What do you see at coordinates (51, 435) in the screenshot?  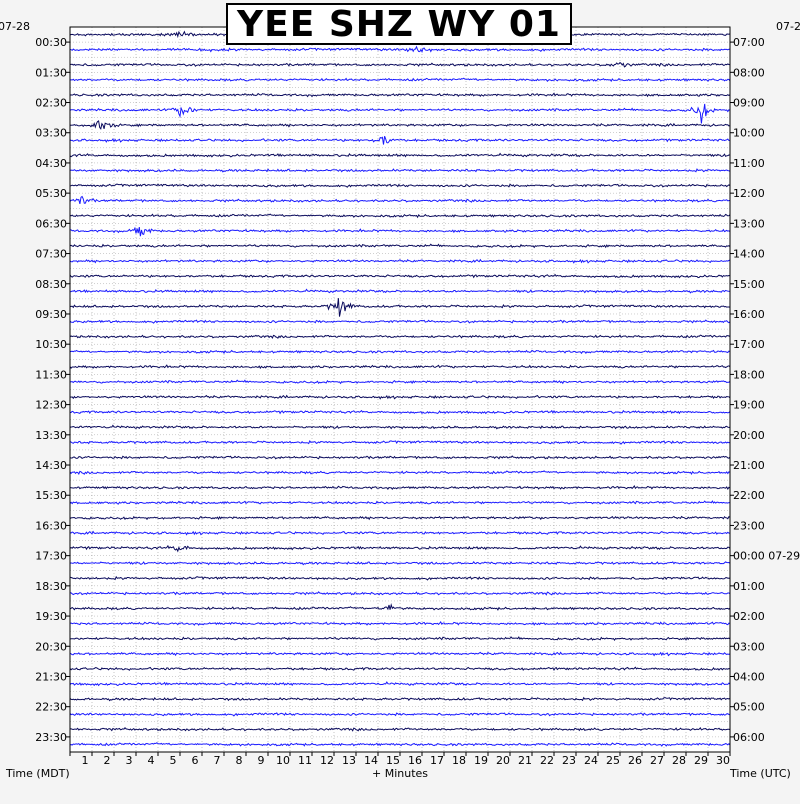 I see `left-tick-label: 13:30` at bounding box center [51, 435].